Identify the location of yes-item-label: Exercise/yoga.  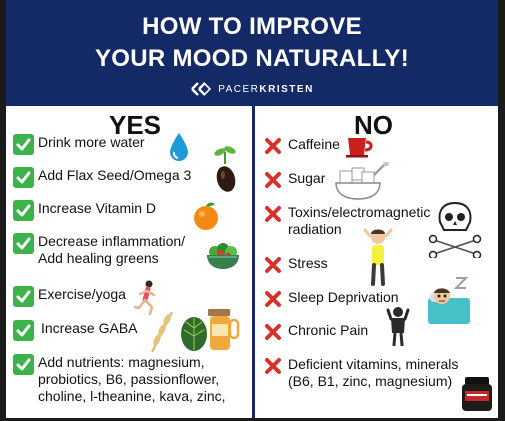
(82, 294).